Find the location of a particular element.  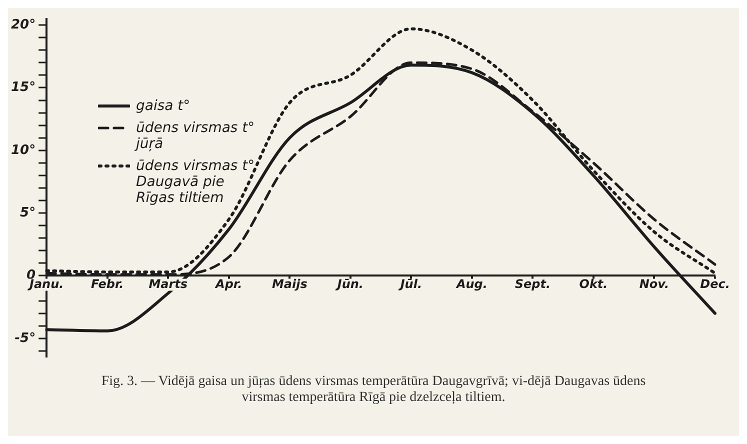

legend-label: gaisa t° is located at coordinates (163, 106).